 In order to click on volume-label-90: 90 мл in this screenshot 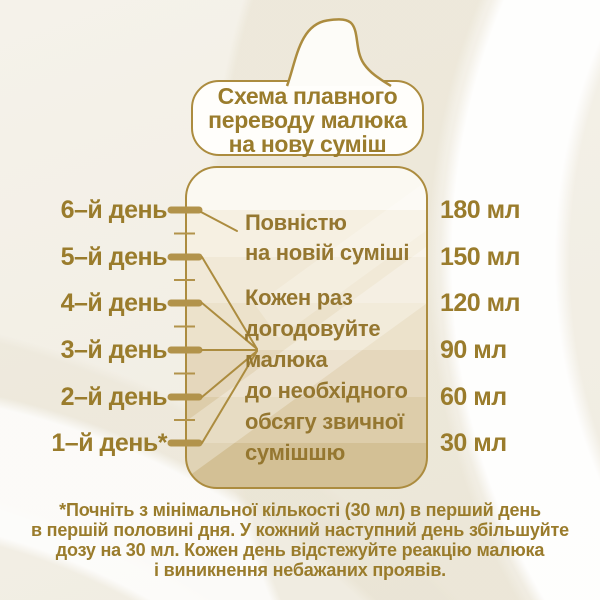, I will do `click(473, 350)`.